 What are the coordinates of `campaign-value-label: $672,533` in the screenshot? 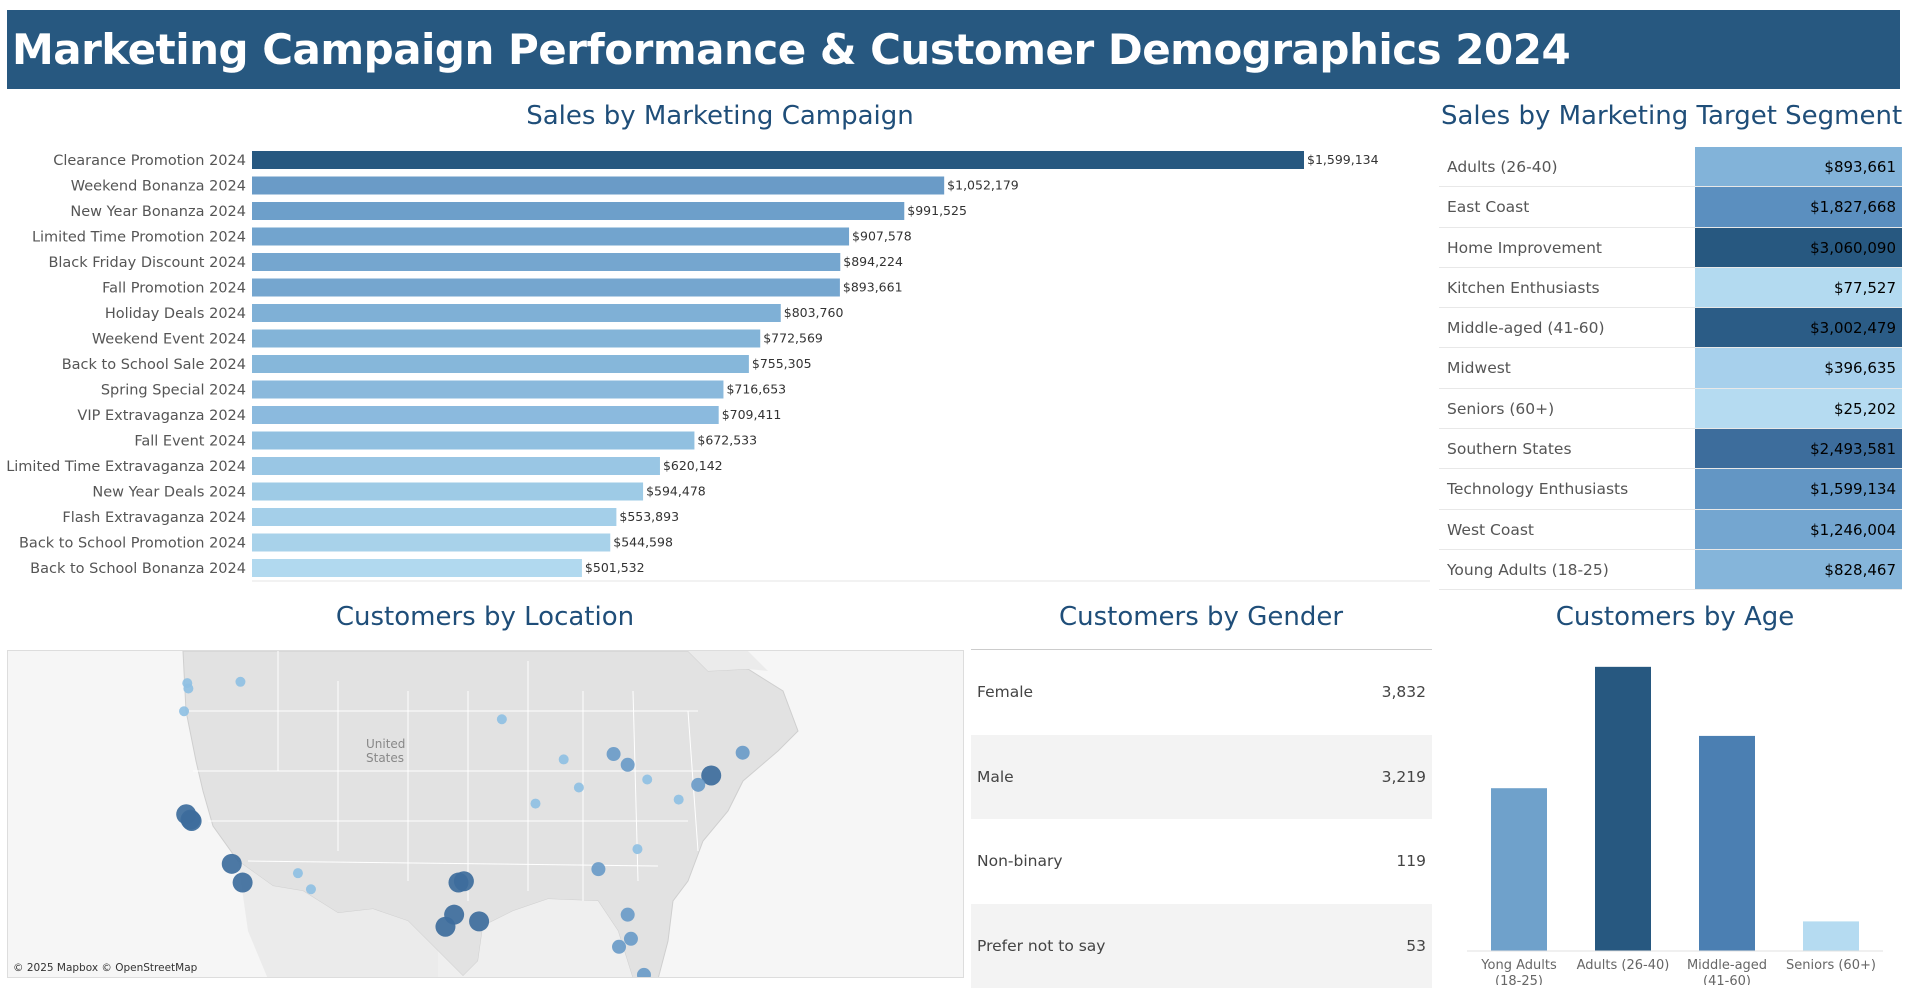 It's located at (727, 440).